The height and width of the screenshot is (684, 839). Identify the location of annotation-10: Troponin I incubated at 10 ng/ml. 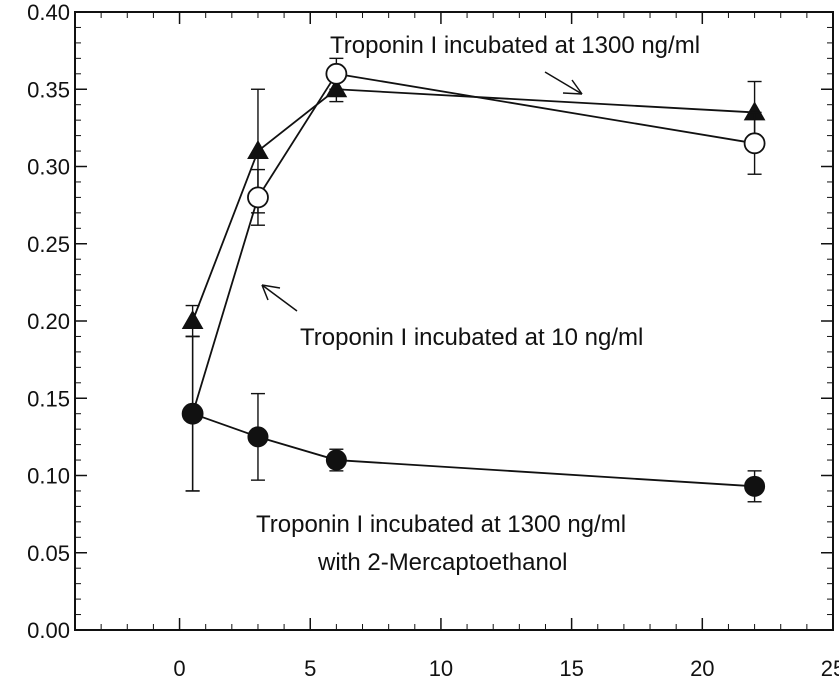
(471, 337).